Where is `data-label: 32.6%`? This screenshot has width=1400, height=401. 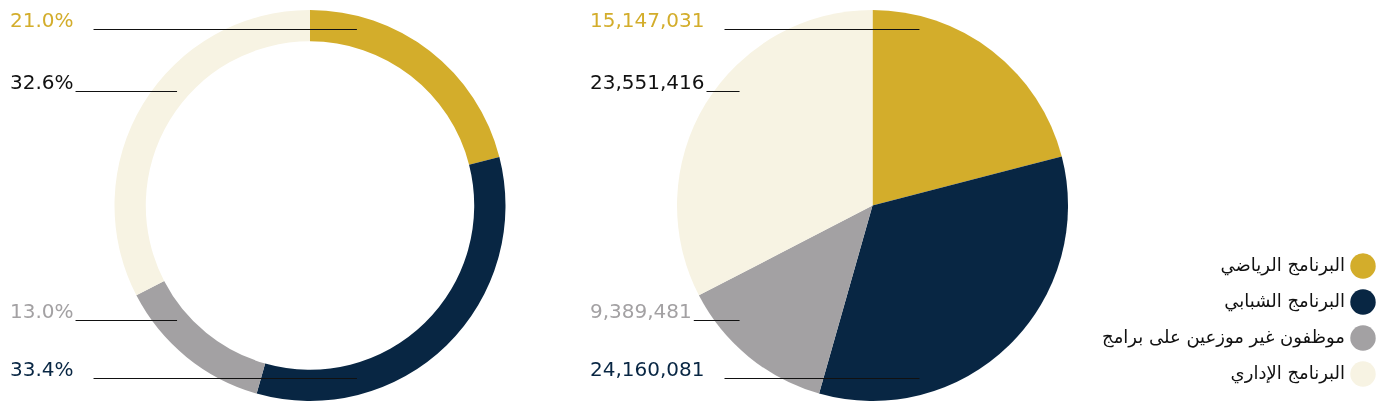 data-label: 32.6% is located at coordinates (42, 82).